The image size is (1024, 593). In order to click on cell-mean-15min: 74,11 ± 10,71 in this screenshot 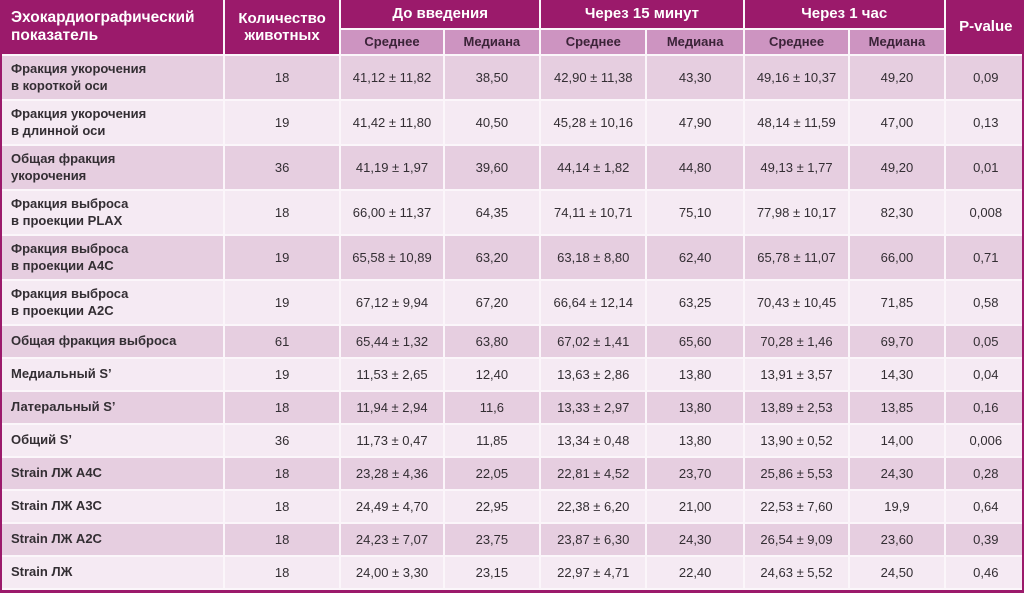, I will do `click(593, 212)`.